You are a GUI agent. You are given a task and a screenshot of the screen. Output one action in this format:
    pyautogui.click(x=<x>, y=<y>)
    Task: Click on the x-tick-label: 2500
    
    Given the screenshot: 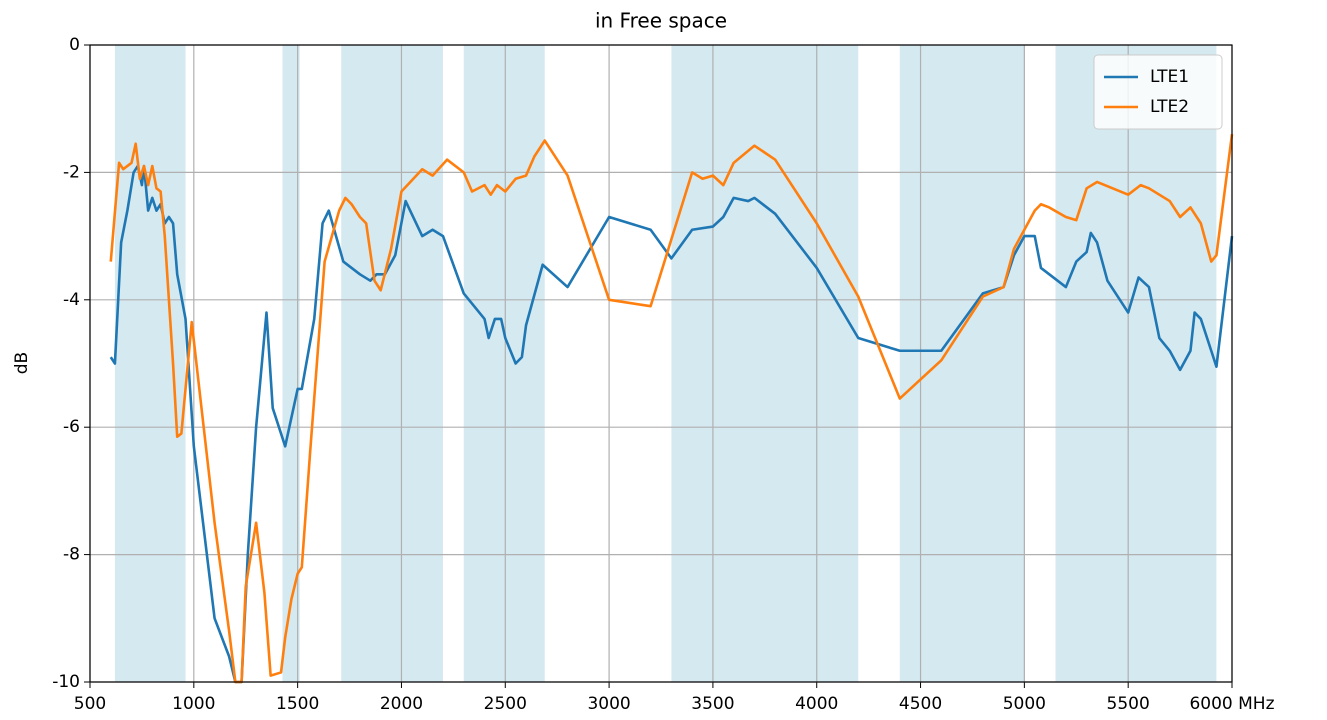 What is the action you would take?
    pyautogui.click(x=505, y=704)
    